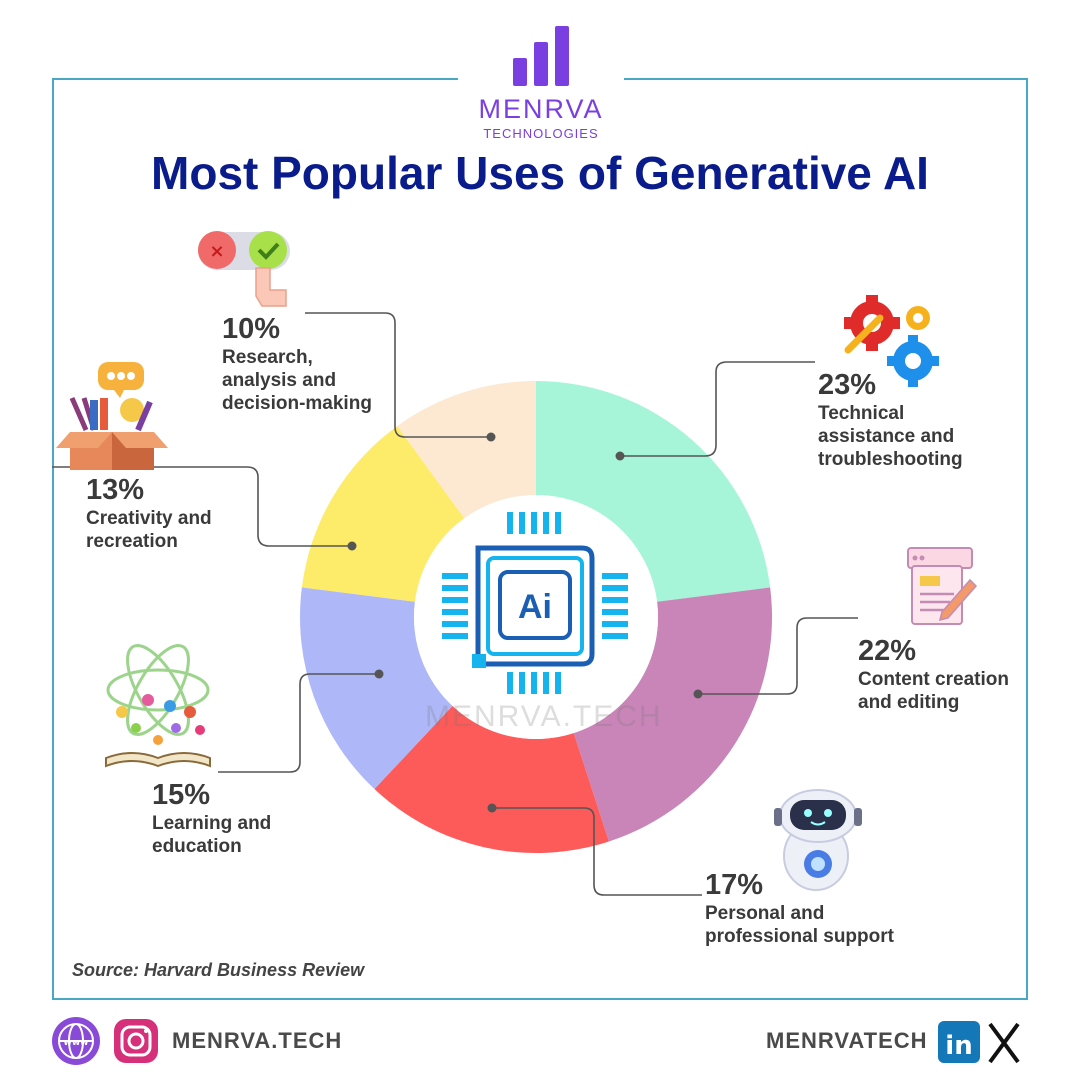  What do you see at coordinates (847, 1040) in the screenshot?
I see `footer-handle-text: MENRVATECH` at bounding box center [847, 1040].